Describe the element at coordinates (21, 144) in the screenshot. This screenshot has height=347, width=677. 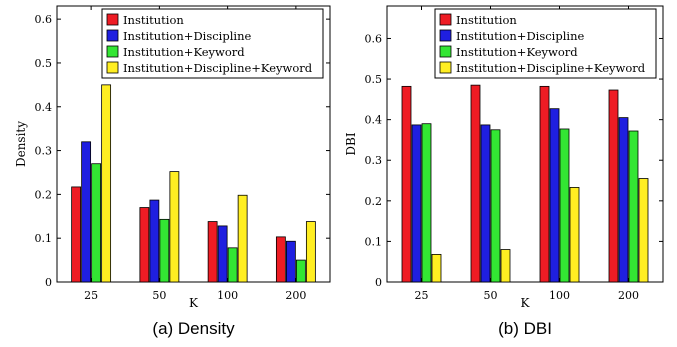
I see `y-axis-label: Density` at that location.